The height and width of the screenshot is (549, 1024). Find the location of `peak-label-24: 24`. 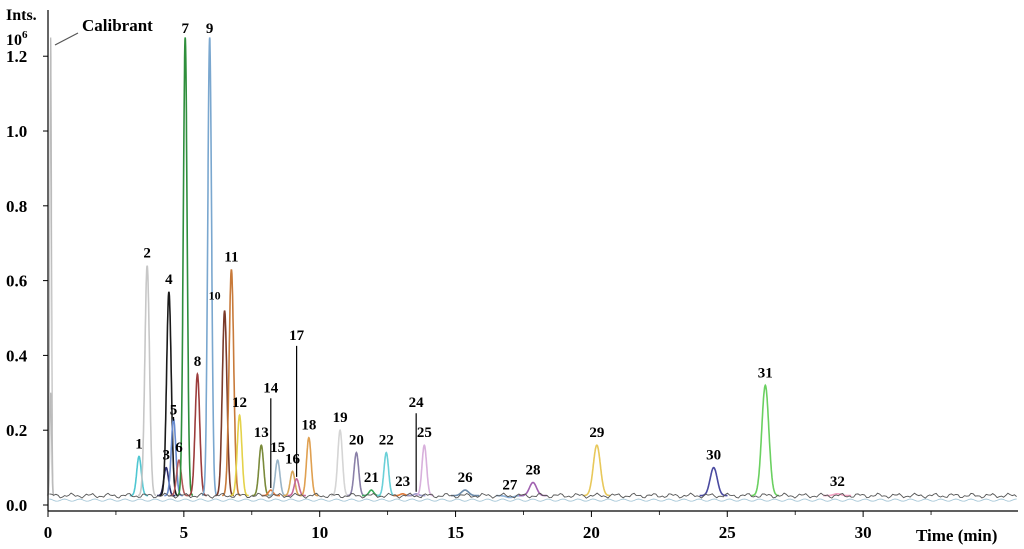

peak-label-24: 24 is located at coordinates (417, 403).